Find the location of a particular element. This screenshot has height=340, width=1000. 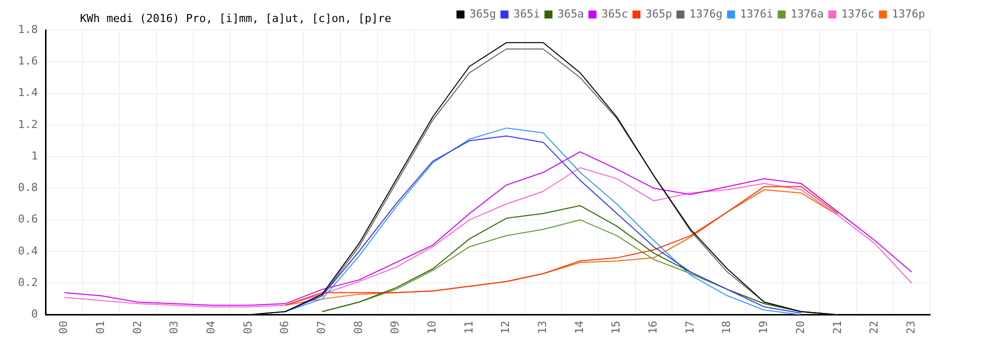

x-tick-label: 02 is located at coordinates (137, 327).